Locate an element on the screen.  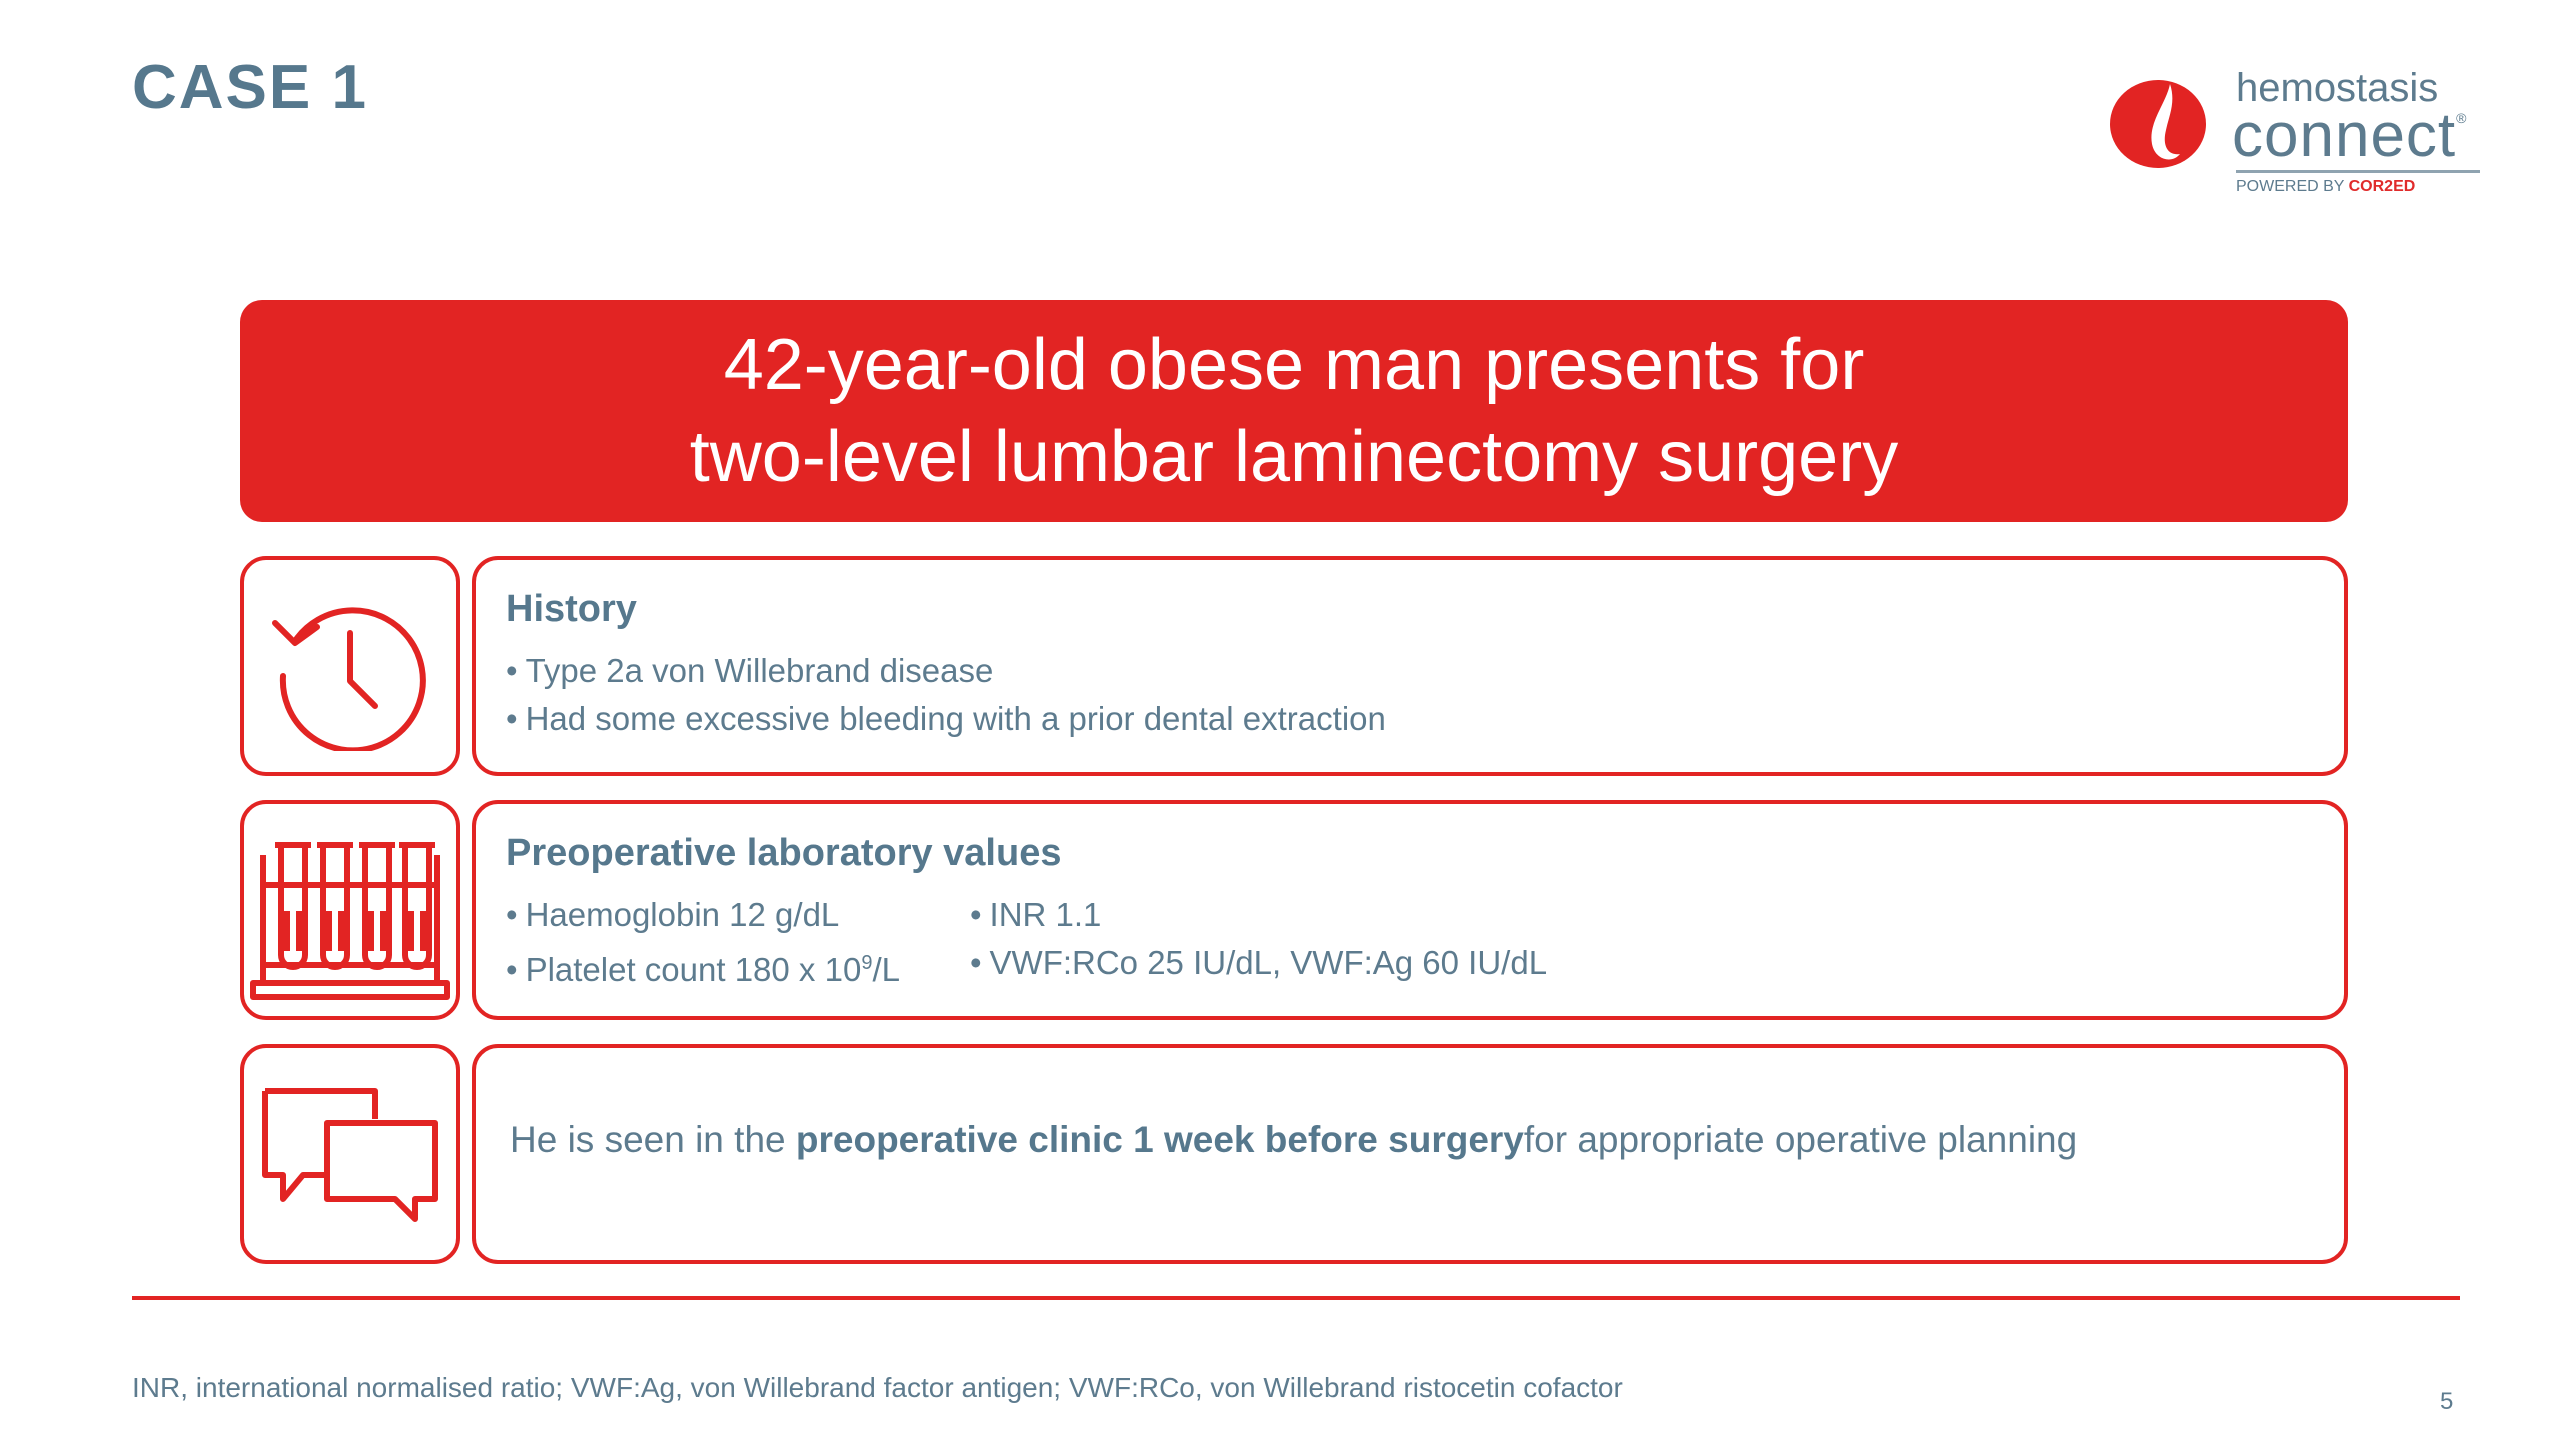
clinic-icon-box is located at coordinates (350, 1154).